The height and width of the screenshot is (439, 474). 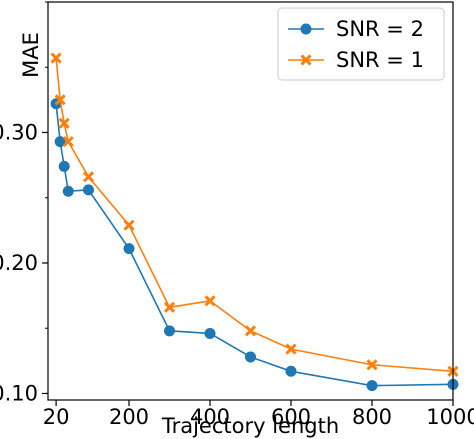 I want to click on x-tick-label: 800, so click(x=372, y=417).